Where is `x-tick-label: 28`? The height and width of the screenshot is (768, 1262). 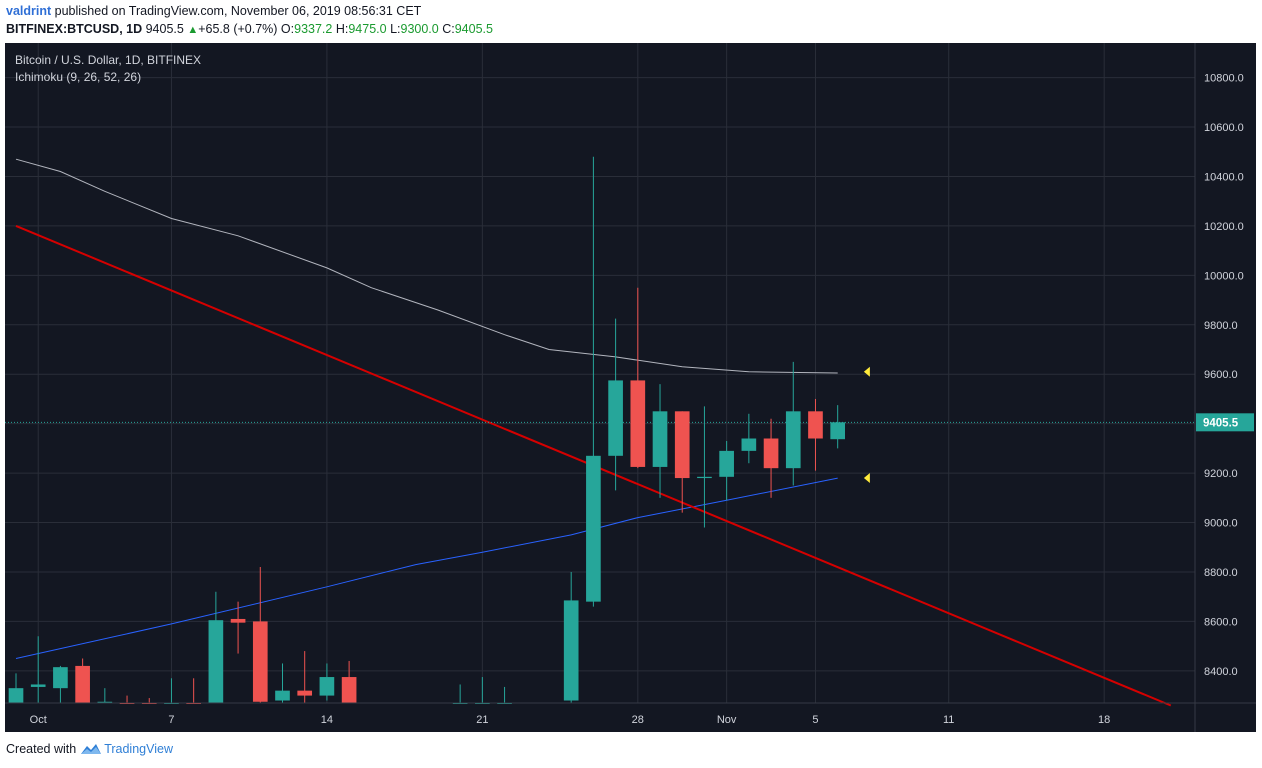
x-tick-label: 28 is located at coordinates (638, 720).